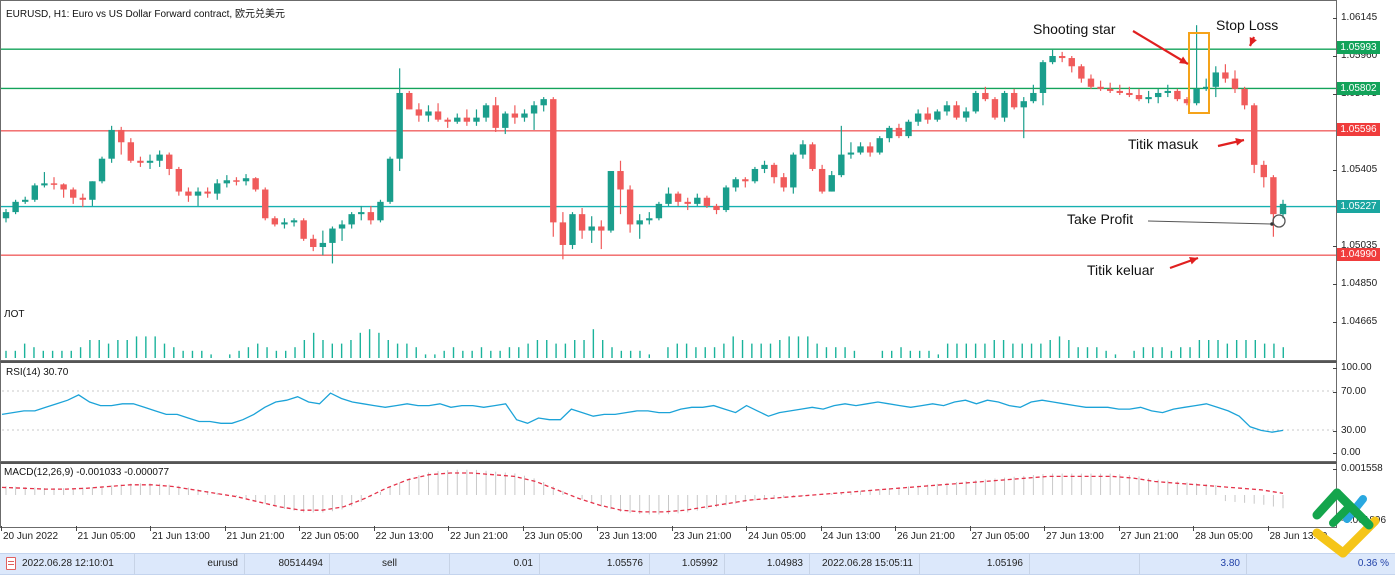 This screenshot has height=575, width=1395. What do you see at coordinates (595, 564) in the screenshot?
I see `open-price-cell: 1.05576` at bounding box center [595, 564].